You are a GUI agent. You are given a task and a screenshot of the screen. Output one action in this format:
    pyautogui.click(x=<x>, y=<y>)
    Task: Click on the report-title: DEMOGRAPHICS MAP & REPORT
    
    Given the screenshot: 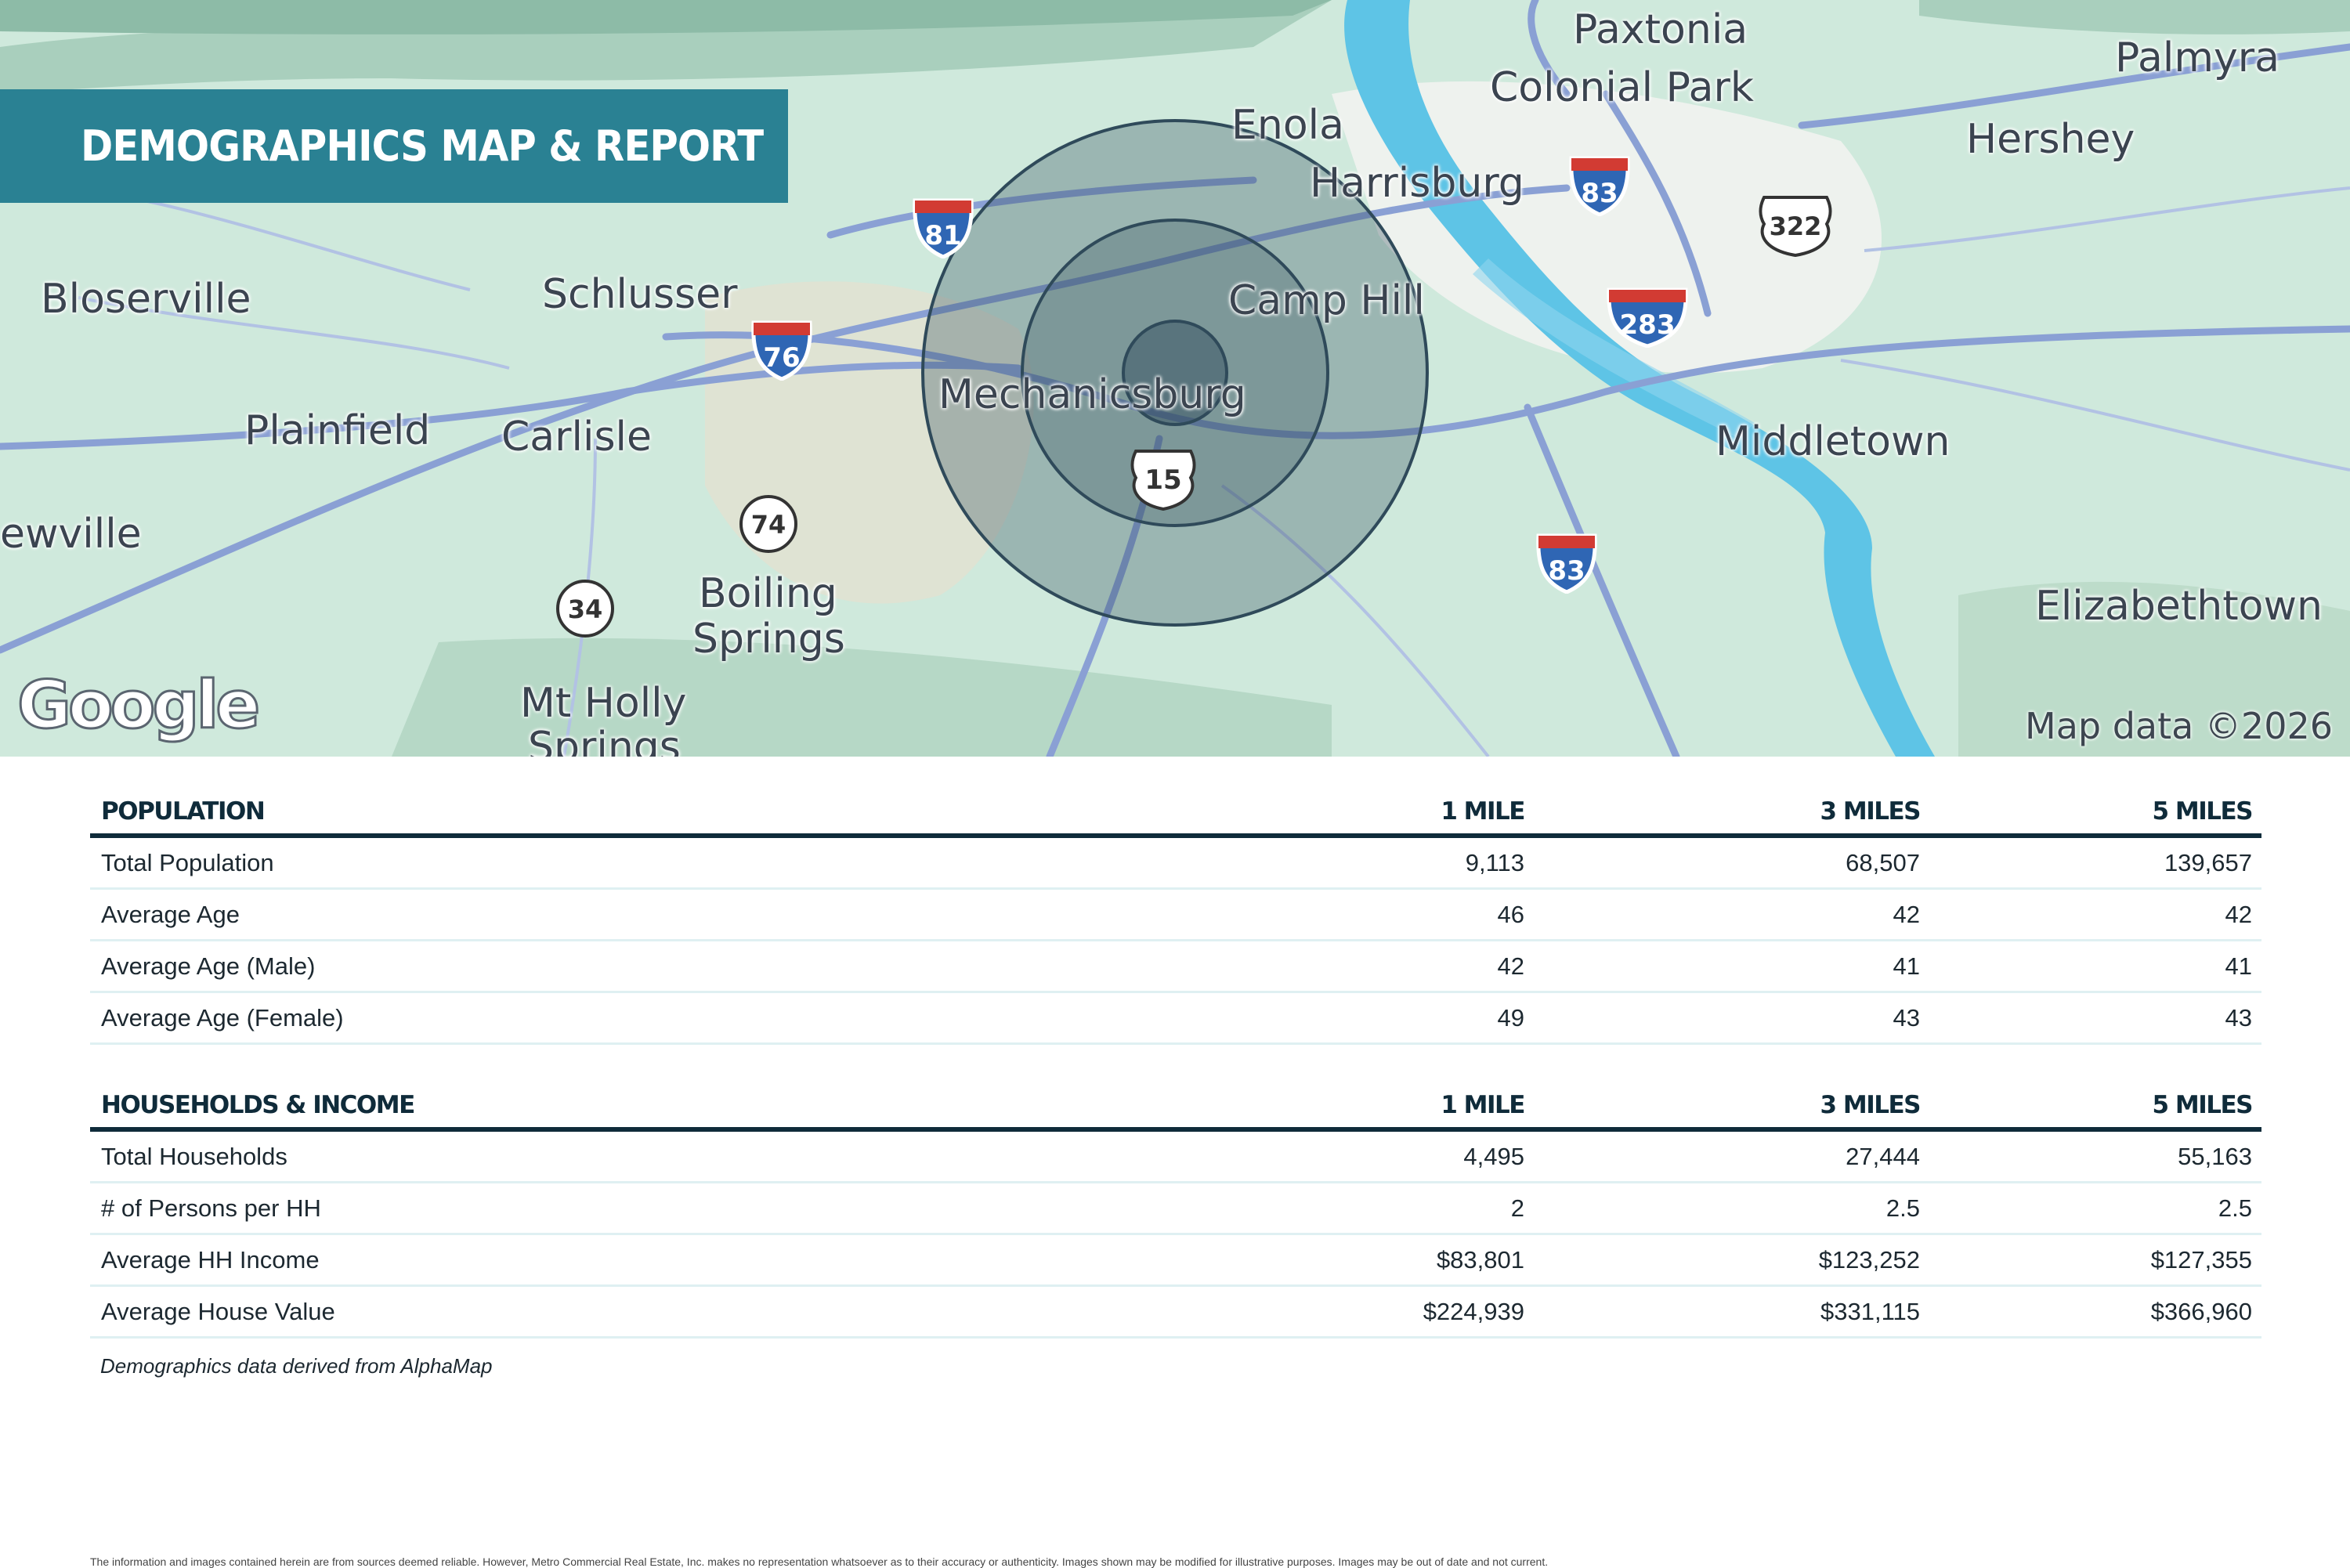 What is the action you would take?
    pyautogui.click(x=422, y=146)
    